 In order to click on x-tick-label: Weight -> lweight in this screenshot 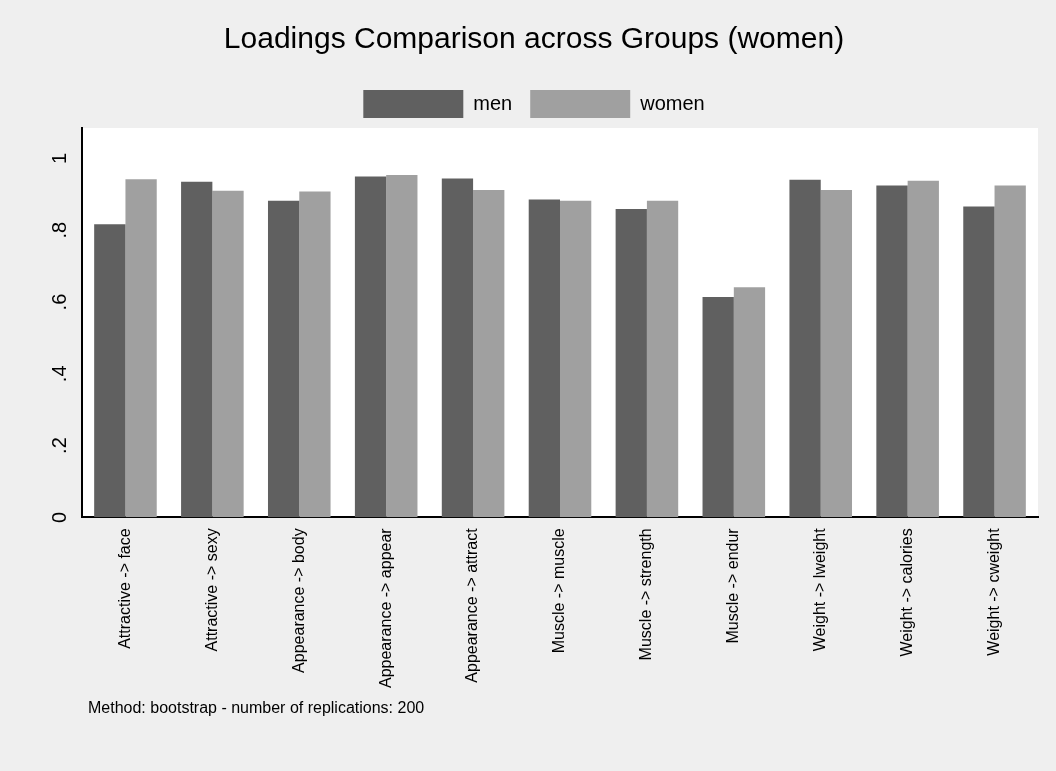, I will do `click(820, 589)`.